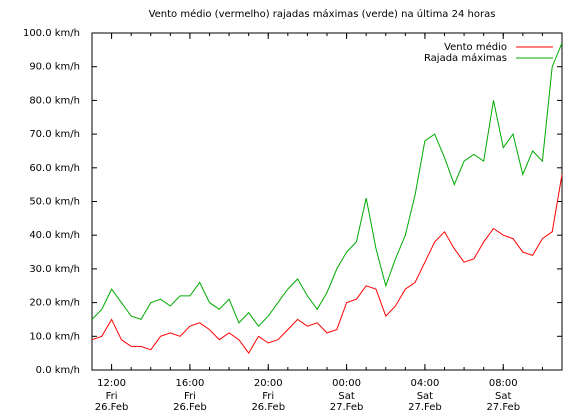 Image resolution: width=580 pixels, height=420 pixels. What do you see at coordinates (58, 370) in the screenshot?
I see `y-tick-label: 0.0 km/h` at bounding box center [58, 370].